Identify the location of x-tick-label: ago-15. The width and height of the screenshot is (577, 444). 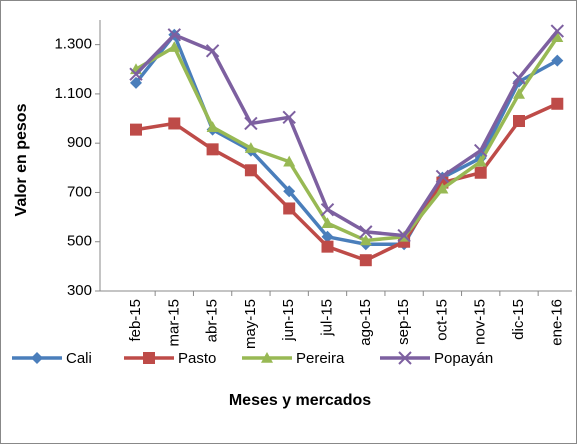
(365, 322).